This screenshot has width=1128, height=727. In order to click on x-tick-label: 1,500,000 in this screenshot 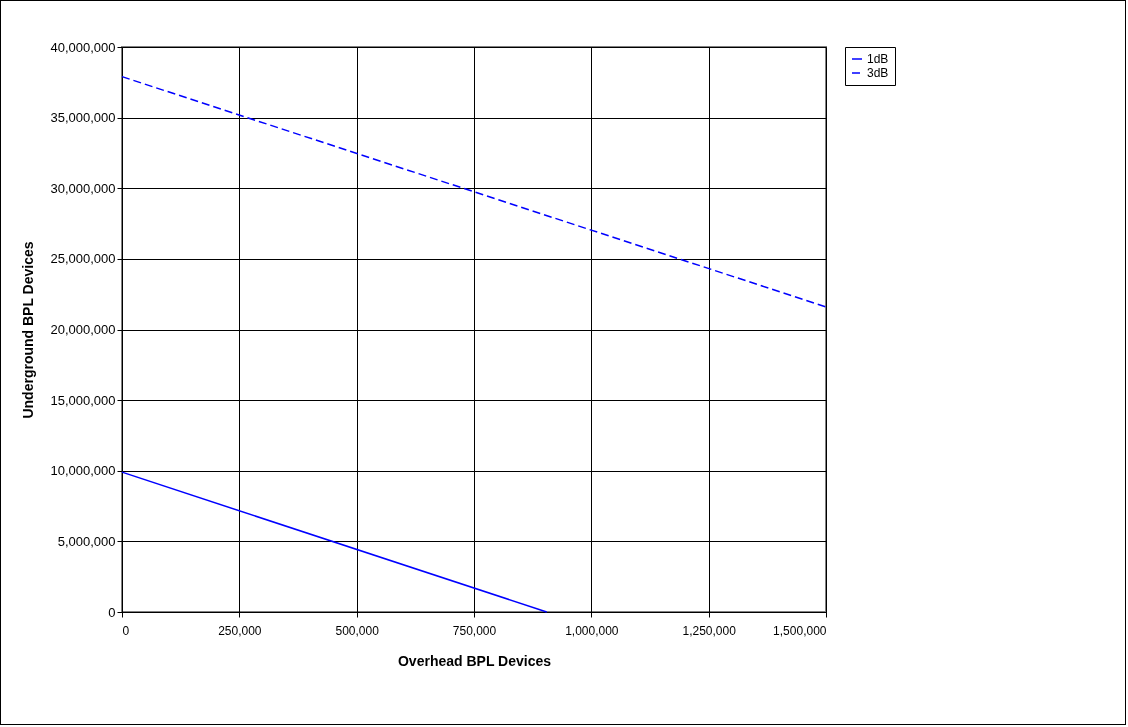, I will do `click(800, 630)`.